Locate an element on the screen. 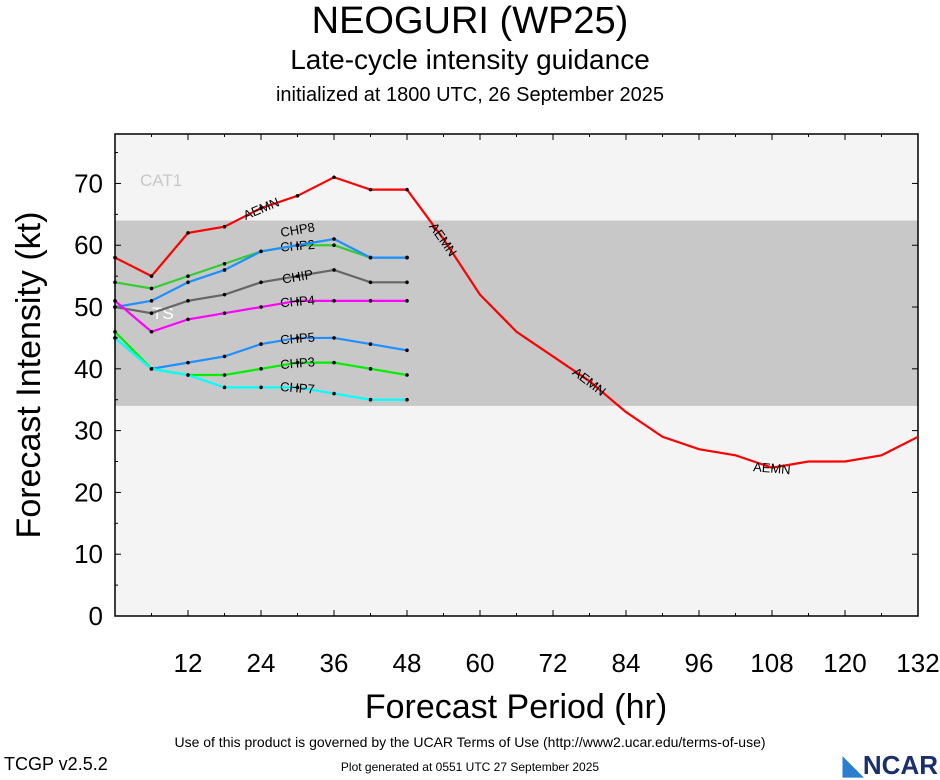 This screenshot has width=940, height=780. y-tick-label: 50 is located at coordinates (88, 307).